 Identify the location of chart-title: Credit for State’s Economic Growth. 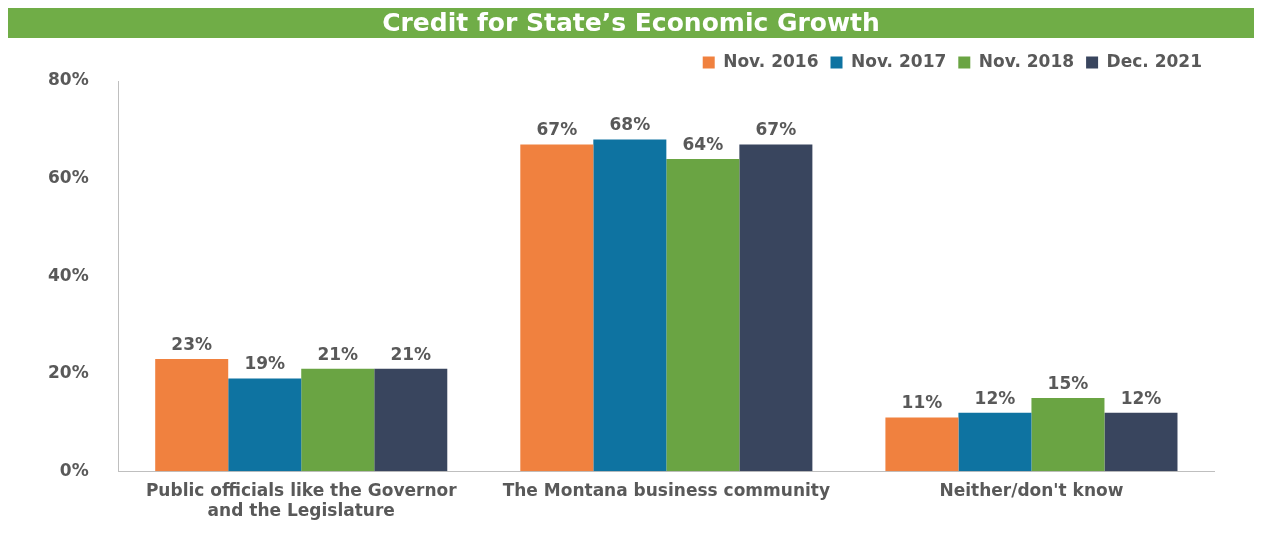
(631, 23).